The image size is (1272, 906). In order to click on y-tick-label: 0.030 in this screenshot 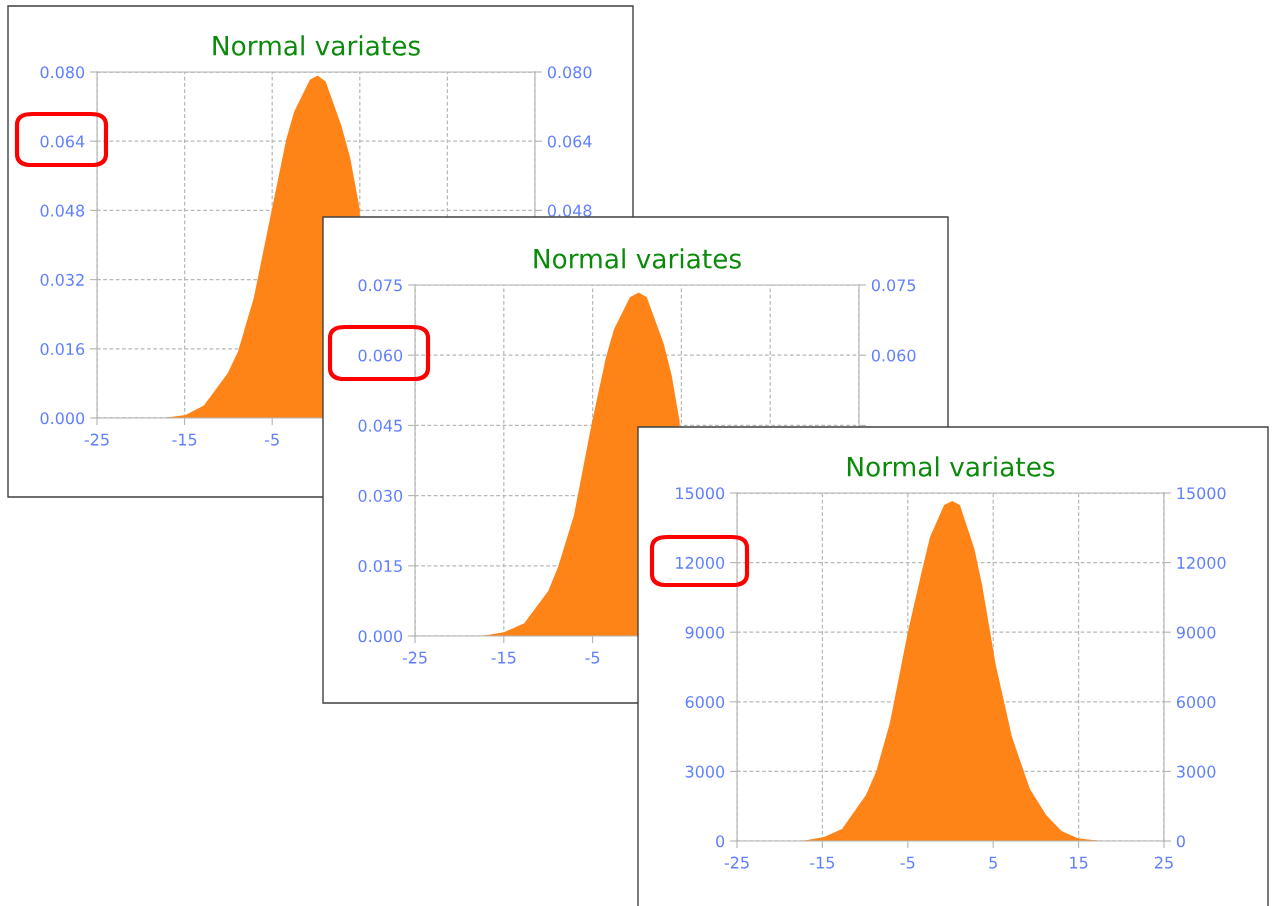, I will do `click(380, 495)`.